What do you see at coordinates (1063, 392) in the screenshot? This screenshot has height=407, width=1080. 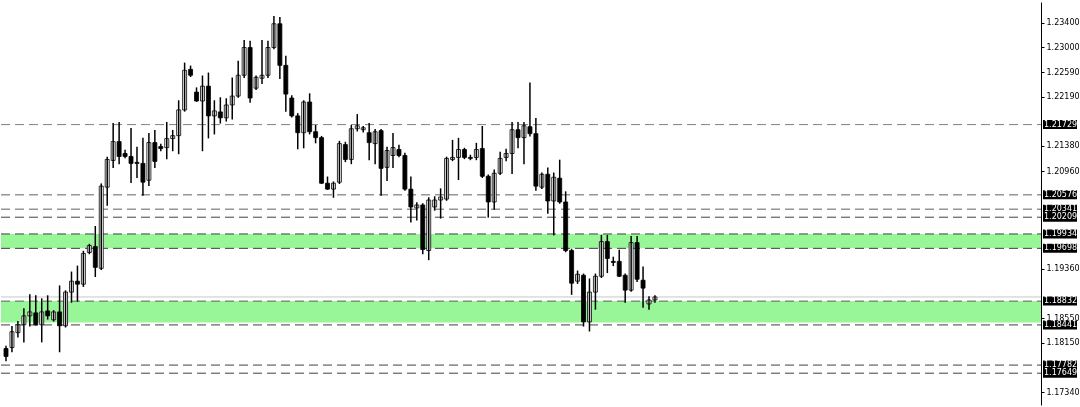 I see `y-tick-label: 1.17340` at bounding box center [1063, 392].